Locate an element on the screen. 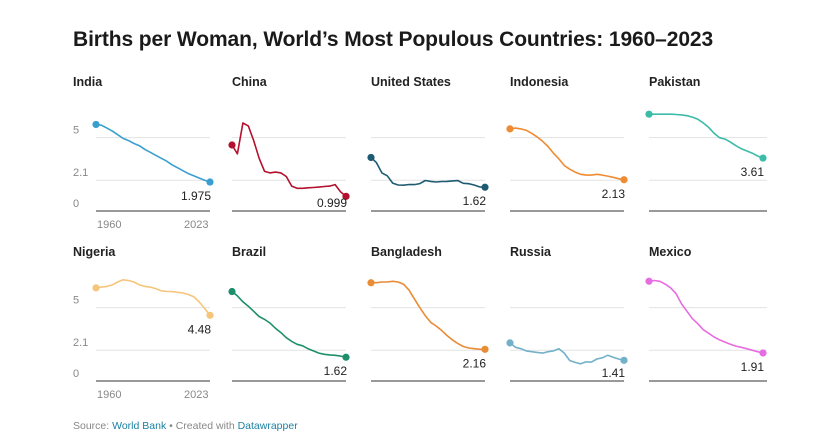 The image size is (821, 445). source-prefix: Source: is located at coordinates (93, 426).